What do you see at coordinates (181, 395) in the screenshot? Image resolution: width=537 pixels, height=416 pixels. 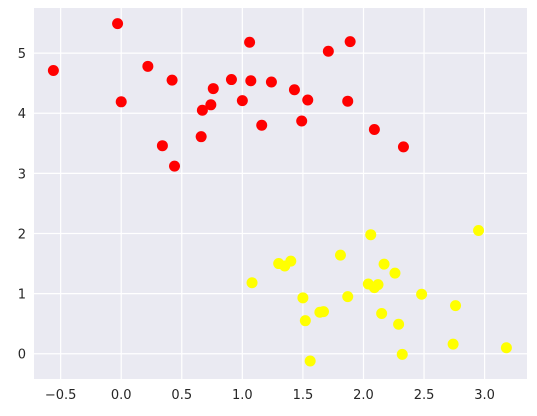 I see `x-tick-label: 0.5` at bounding box center [181, 395].